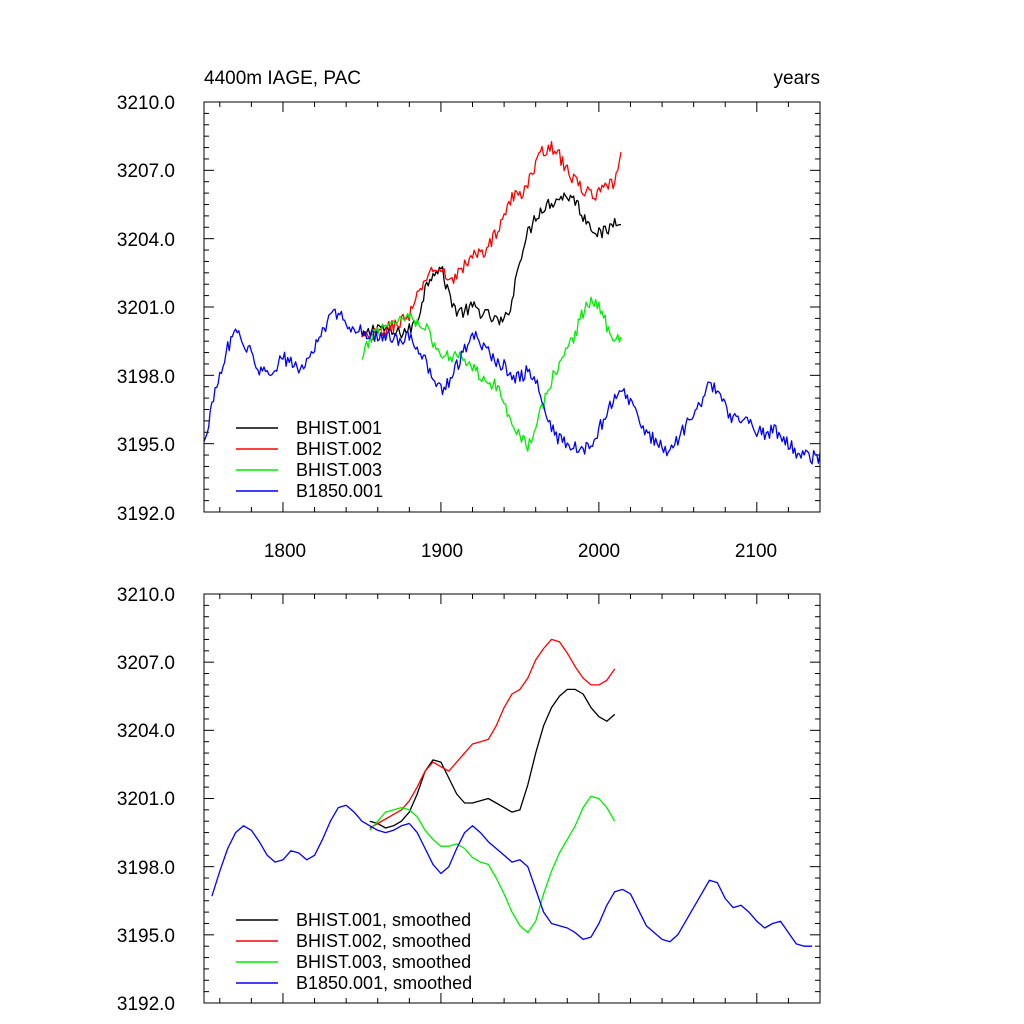  I want to click on series-line-bhist-002-smoothed, so click(492, 733).